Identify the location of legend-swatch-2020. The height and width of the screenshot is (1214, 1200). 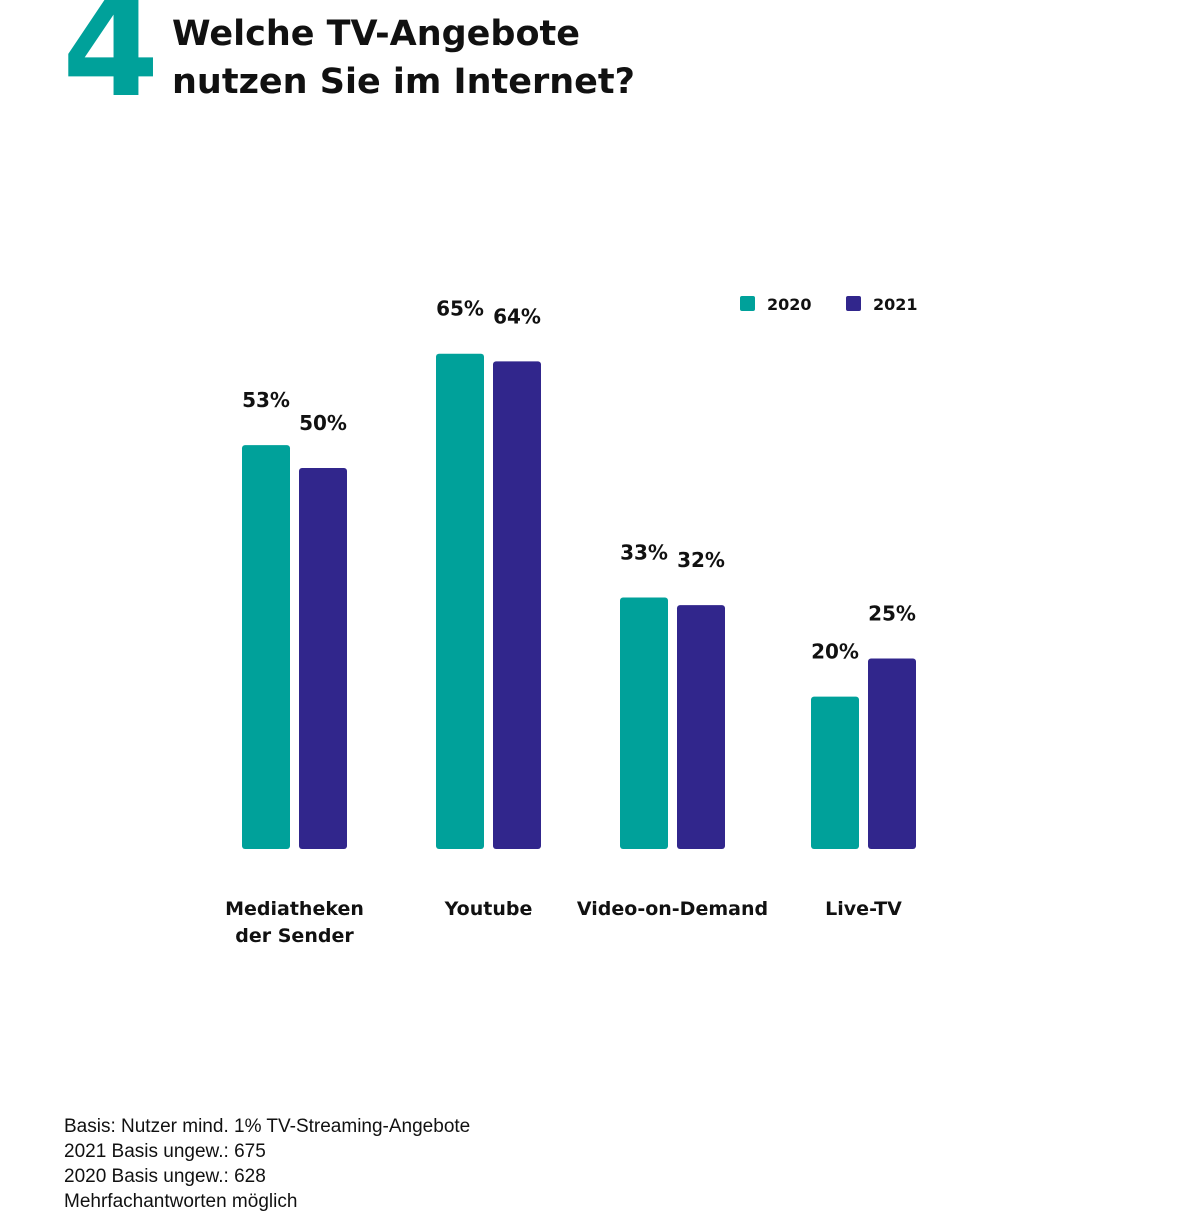
(747, 303).